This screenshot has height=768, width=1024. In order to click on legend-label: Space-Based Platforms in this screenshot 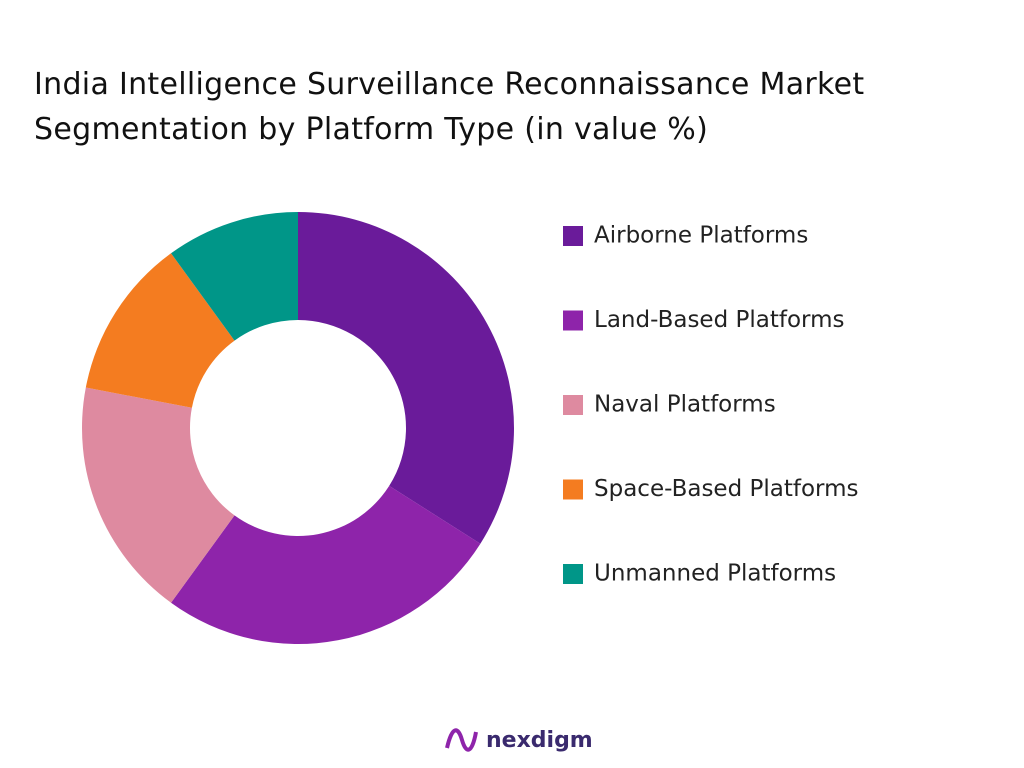, I will do `click(726, 489)`.